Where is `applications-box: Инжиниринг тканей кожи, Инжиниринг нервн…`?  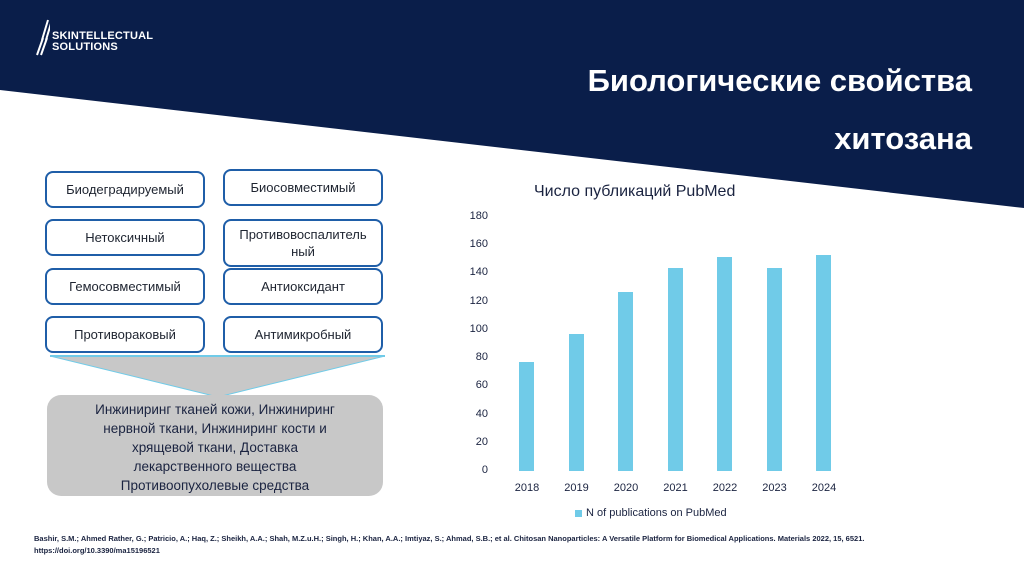 applications-box: Инжиниринг тканей кожи, Инжиниринг нервн… is located at coordinates (215, 445).